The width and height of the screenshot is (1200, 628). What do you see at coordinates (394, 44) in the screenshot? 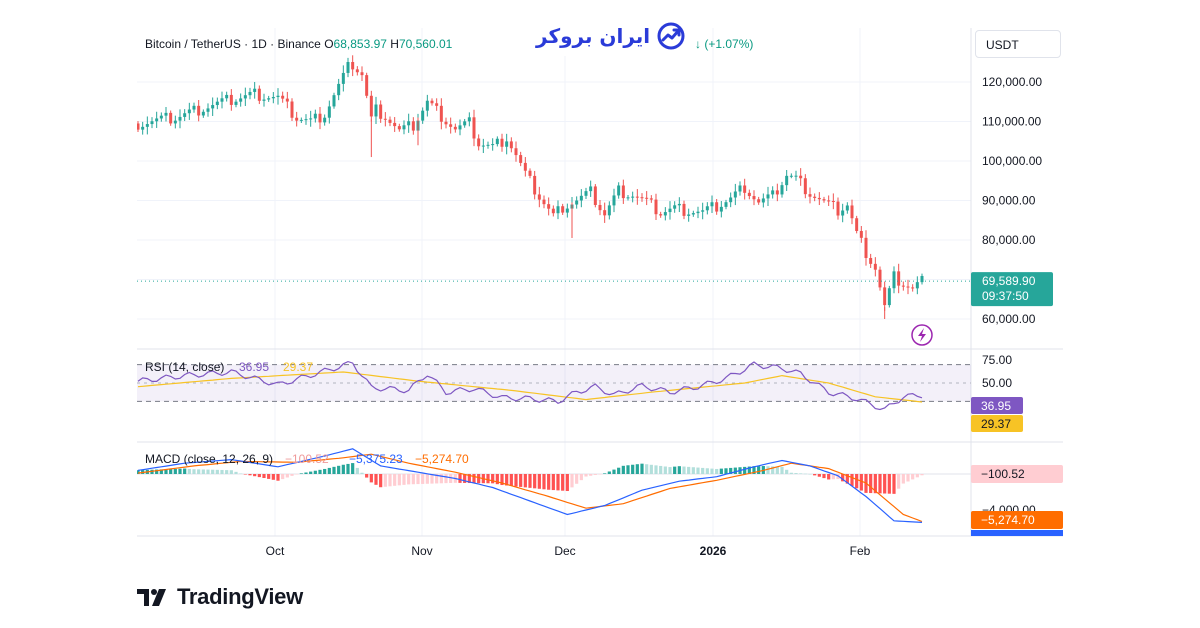
I see `high-label: H` at bounding box center [394, 44].